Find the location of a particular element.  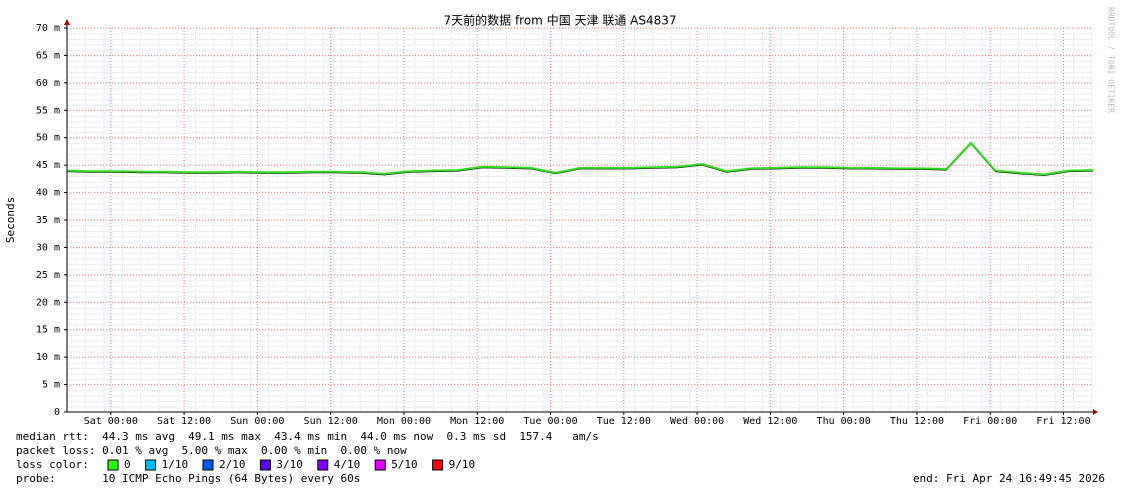

x-tick-label: Sat 12:00 is located at coordinates (184, 421).